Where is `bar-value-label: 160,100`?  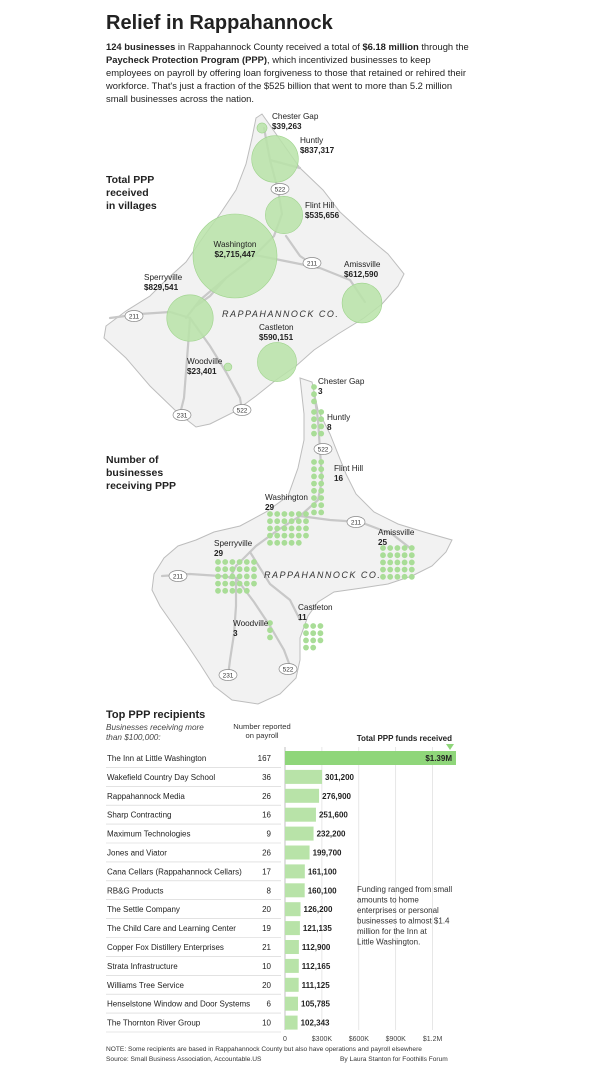 bar-value-label: 160,100 is located at coordinates (322, 890).